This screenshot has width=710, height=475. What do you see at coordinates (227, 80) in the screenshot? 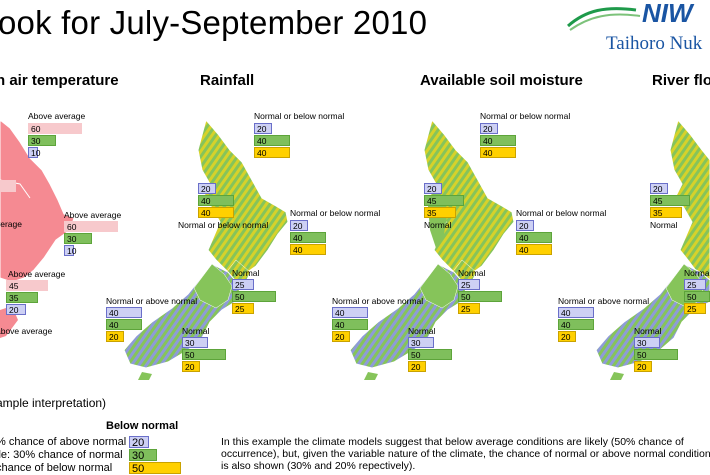
I see `panel-title-rainfall: Rainfall` at bounding box center [227, 80].